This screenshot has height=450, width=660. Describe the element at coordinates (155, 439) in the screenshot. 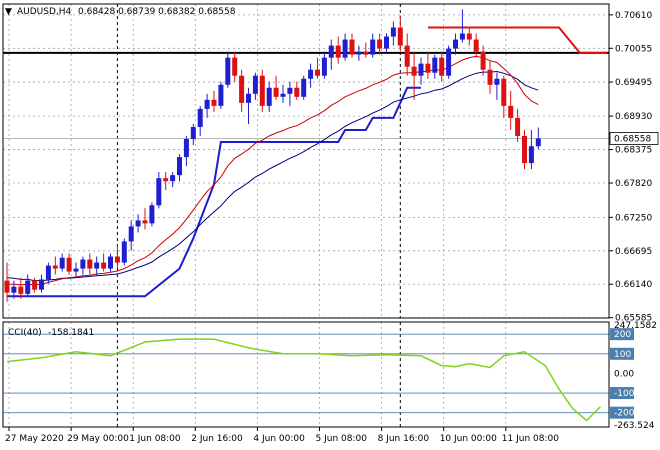

I see `x-tick-label: 1 Jun 08:00` at that location.